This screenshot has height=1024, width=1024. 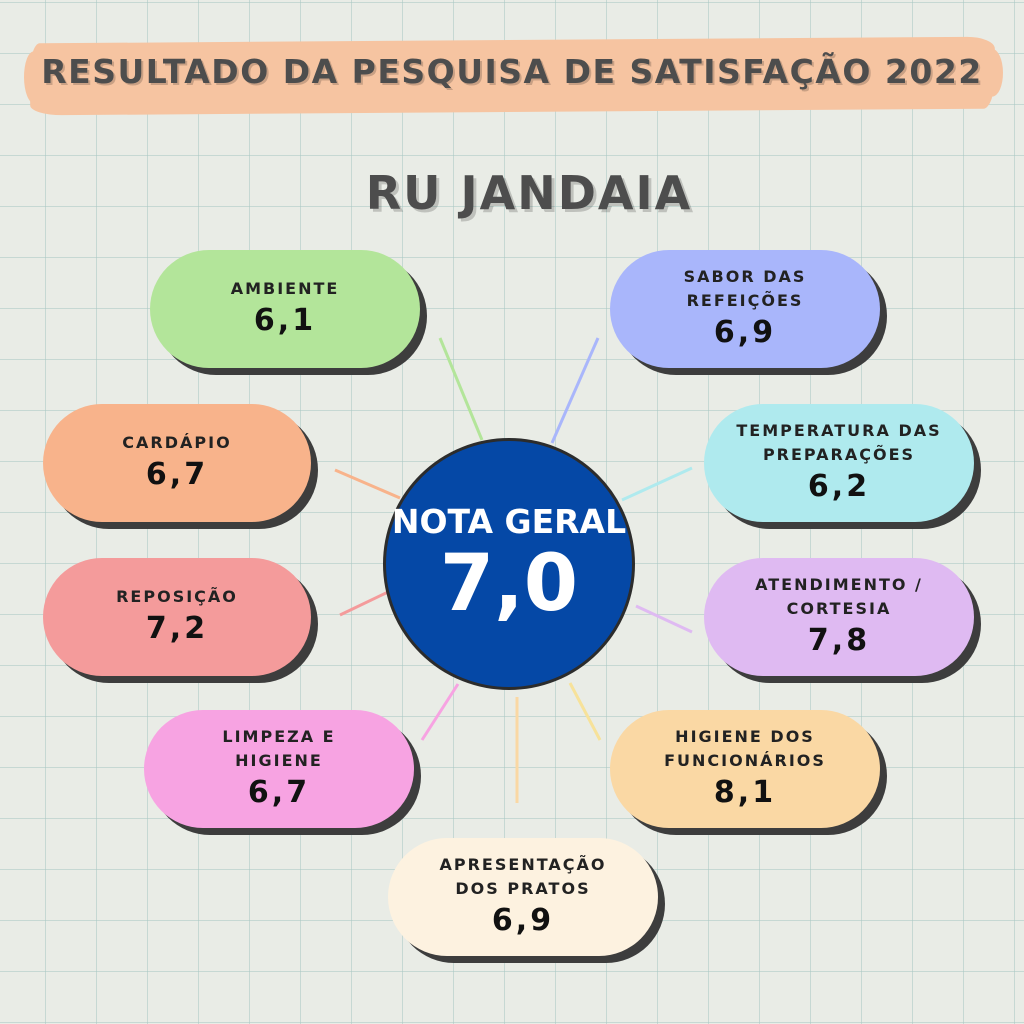 What do you see at coordinates (279, 736) in the screenshot?
I see `category-label-line1: LIMPEZA E` at bounding box center [279, 736].